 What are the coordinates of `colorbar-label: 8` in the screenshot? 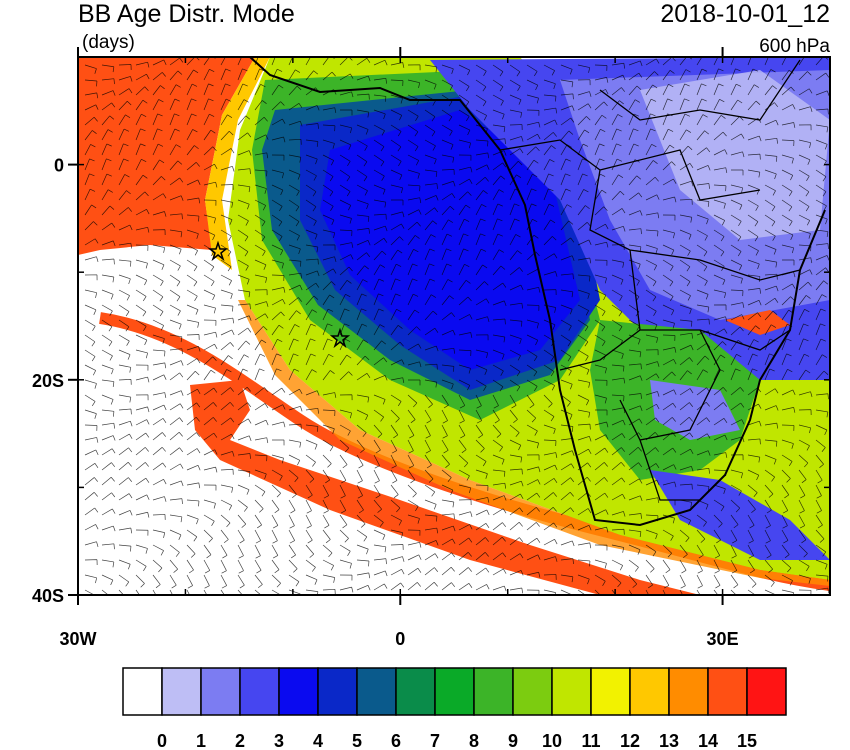 It's located at (474, 740).